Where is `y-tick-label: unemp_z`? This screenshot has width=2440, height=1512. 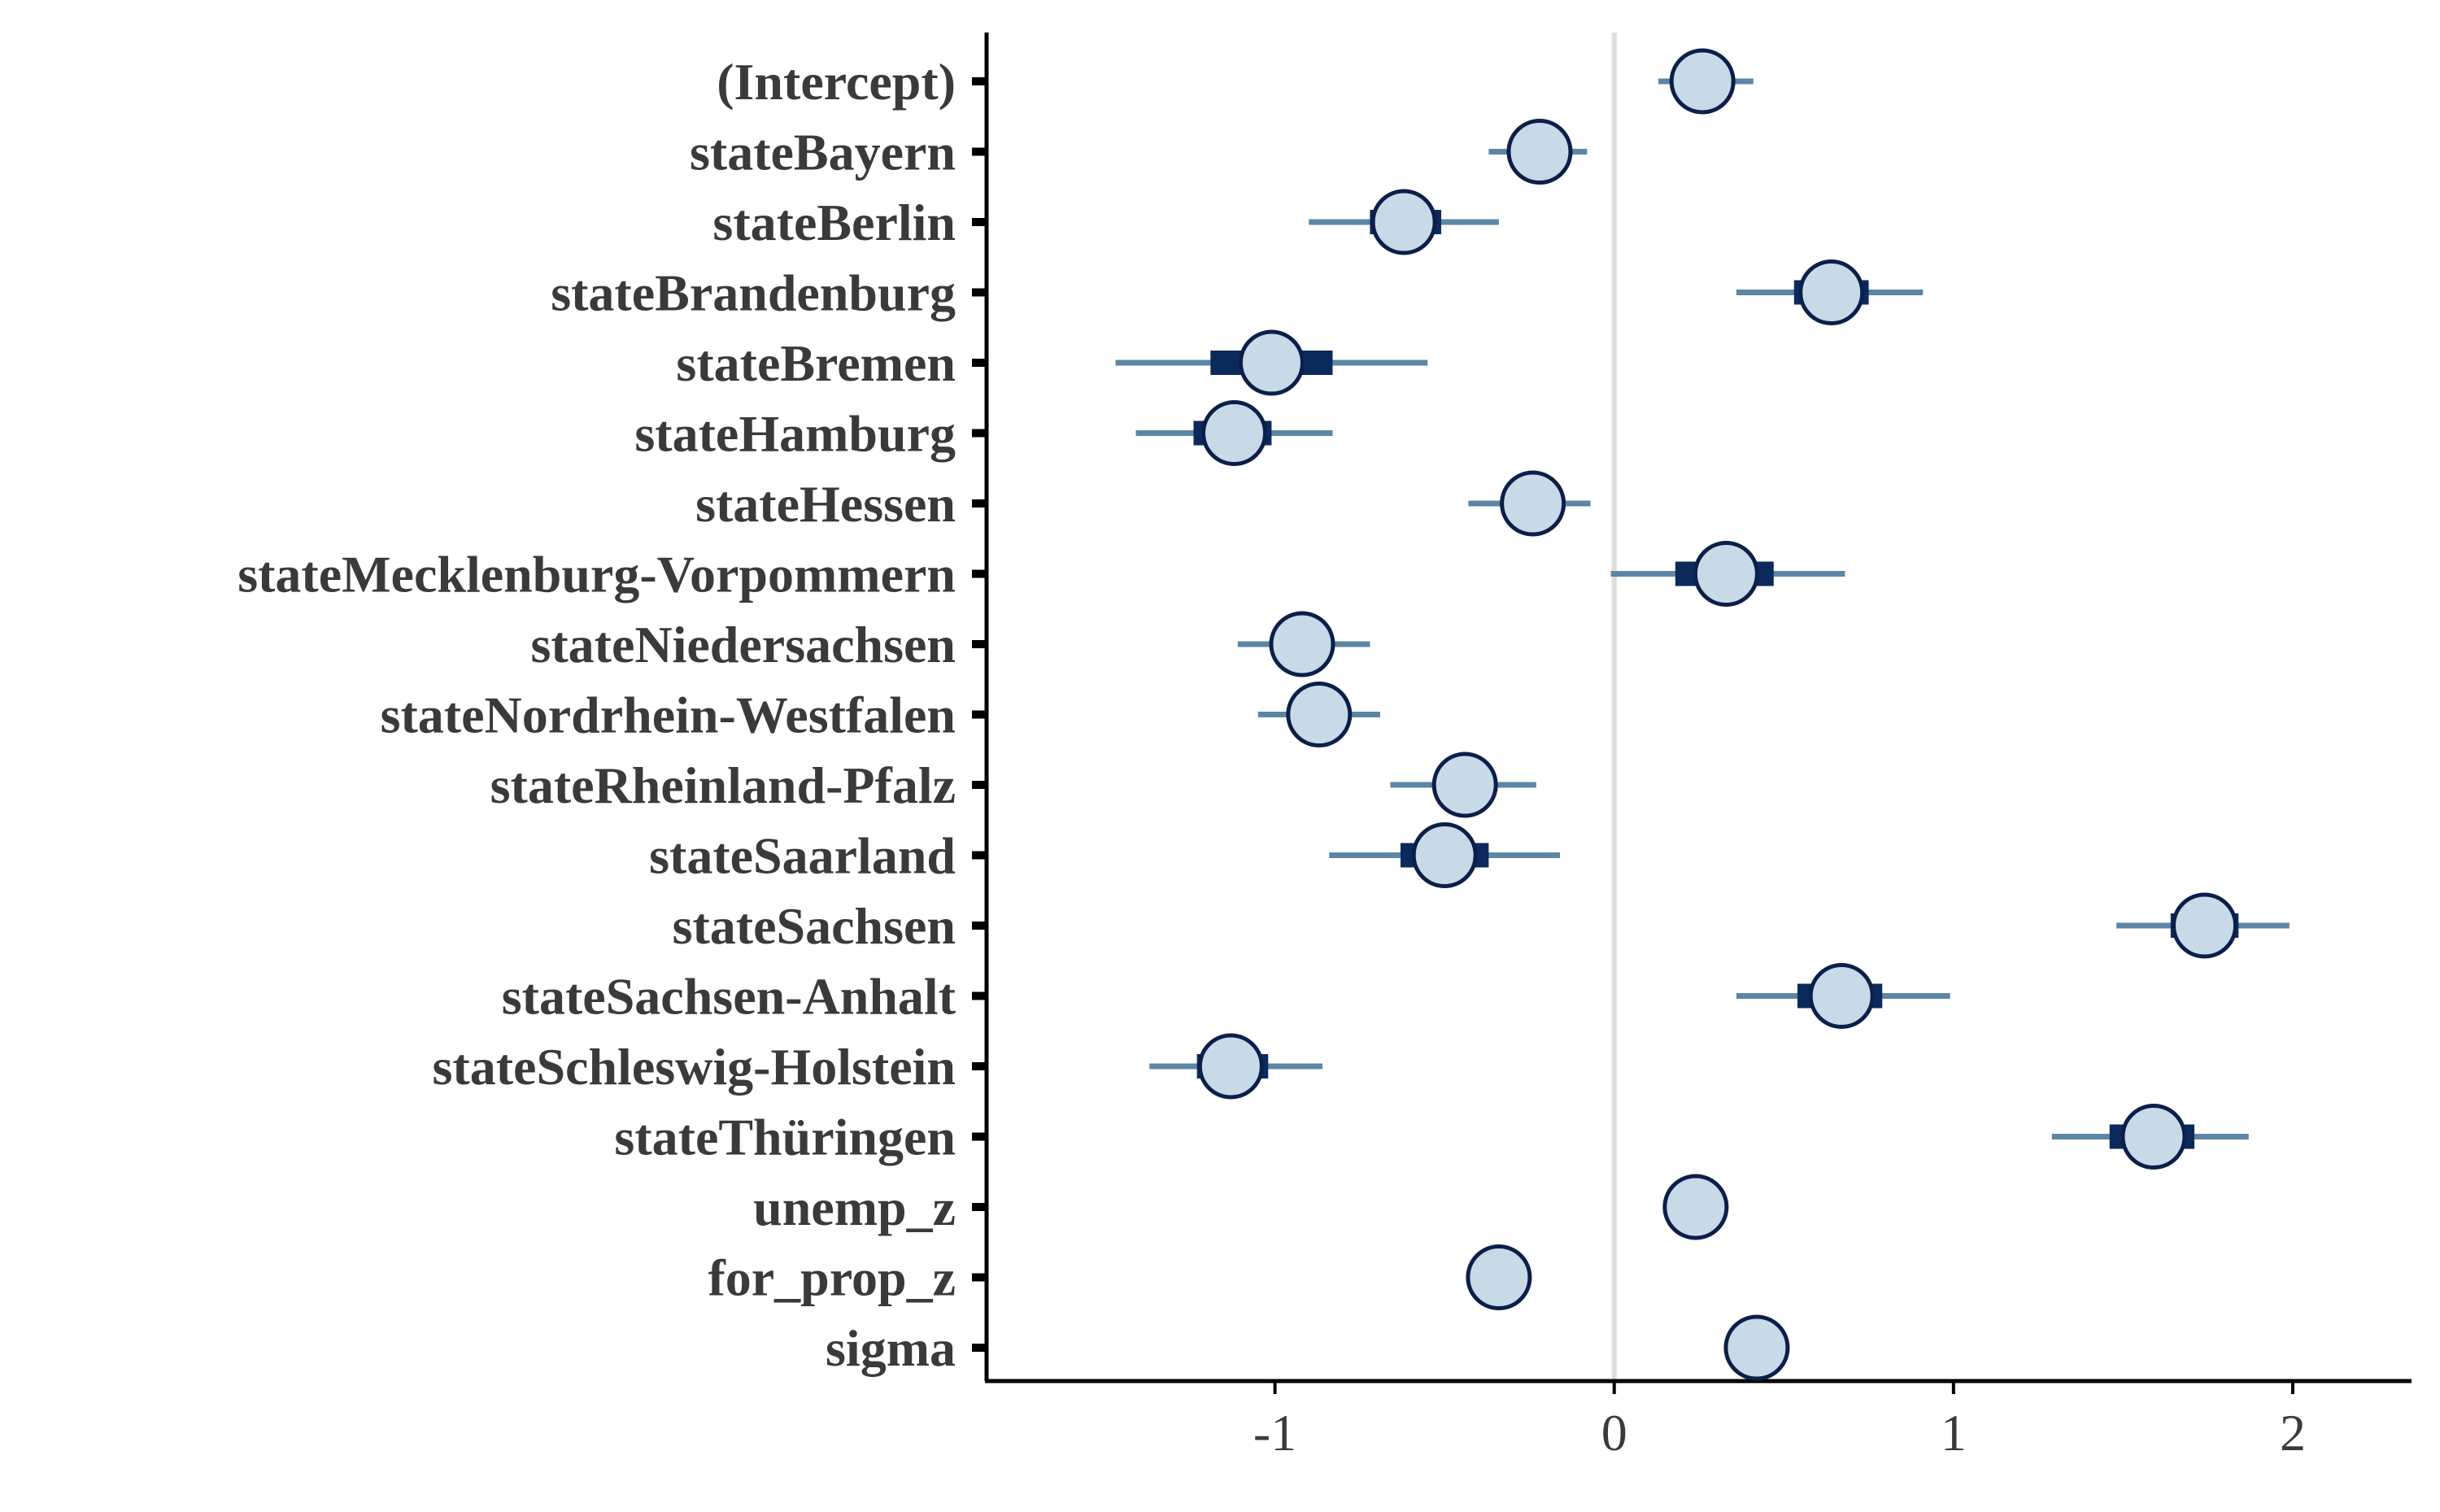
y-tick-label: unemp_z is located at coordinates (854, 1207).